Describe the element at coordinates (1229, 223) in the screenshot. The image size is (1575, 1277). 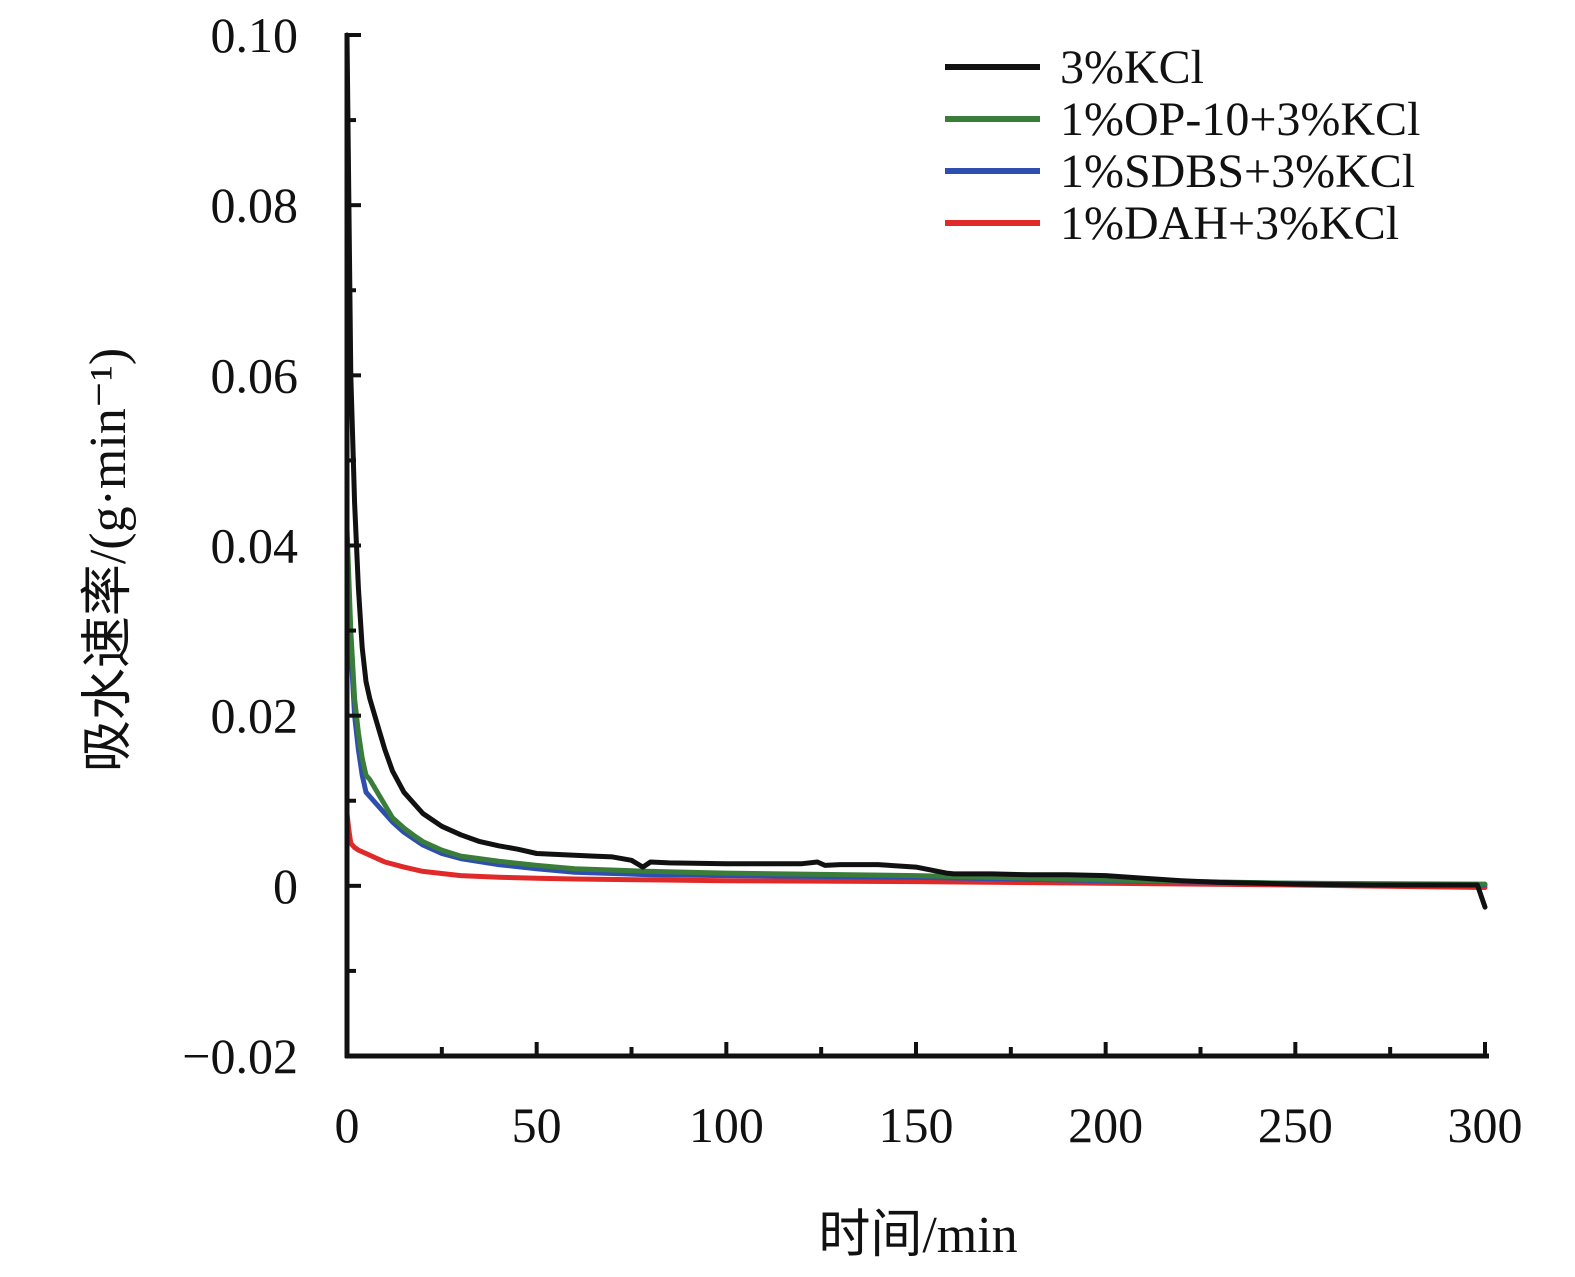
I see `legend-label-3: 1%DAH+3%KCl` at that location.